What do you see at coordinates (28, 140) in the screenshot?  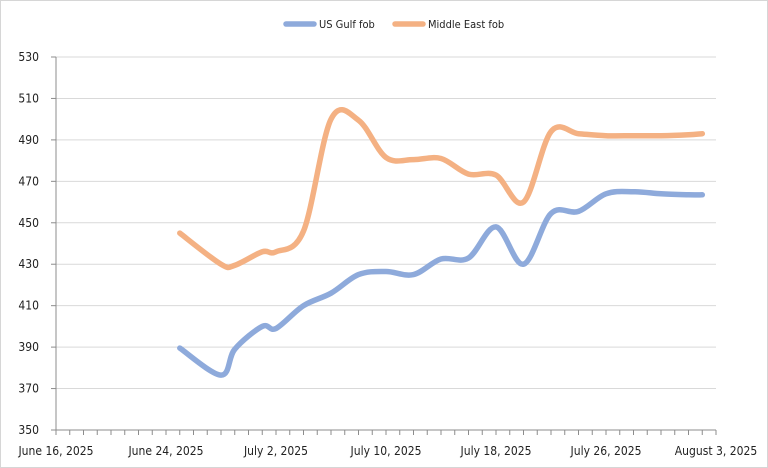 I see `y-tick-label: 490` at bounding box center [28, 140].